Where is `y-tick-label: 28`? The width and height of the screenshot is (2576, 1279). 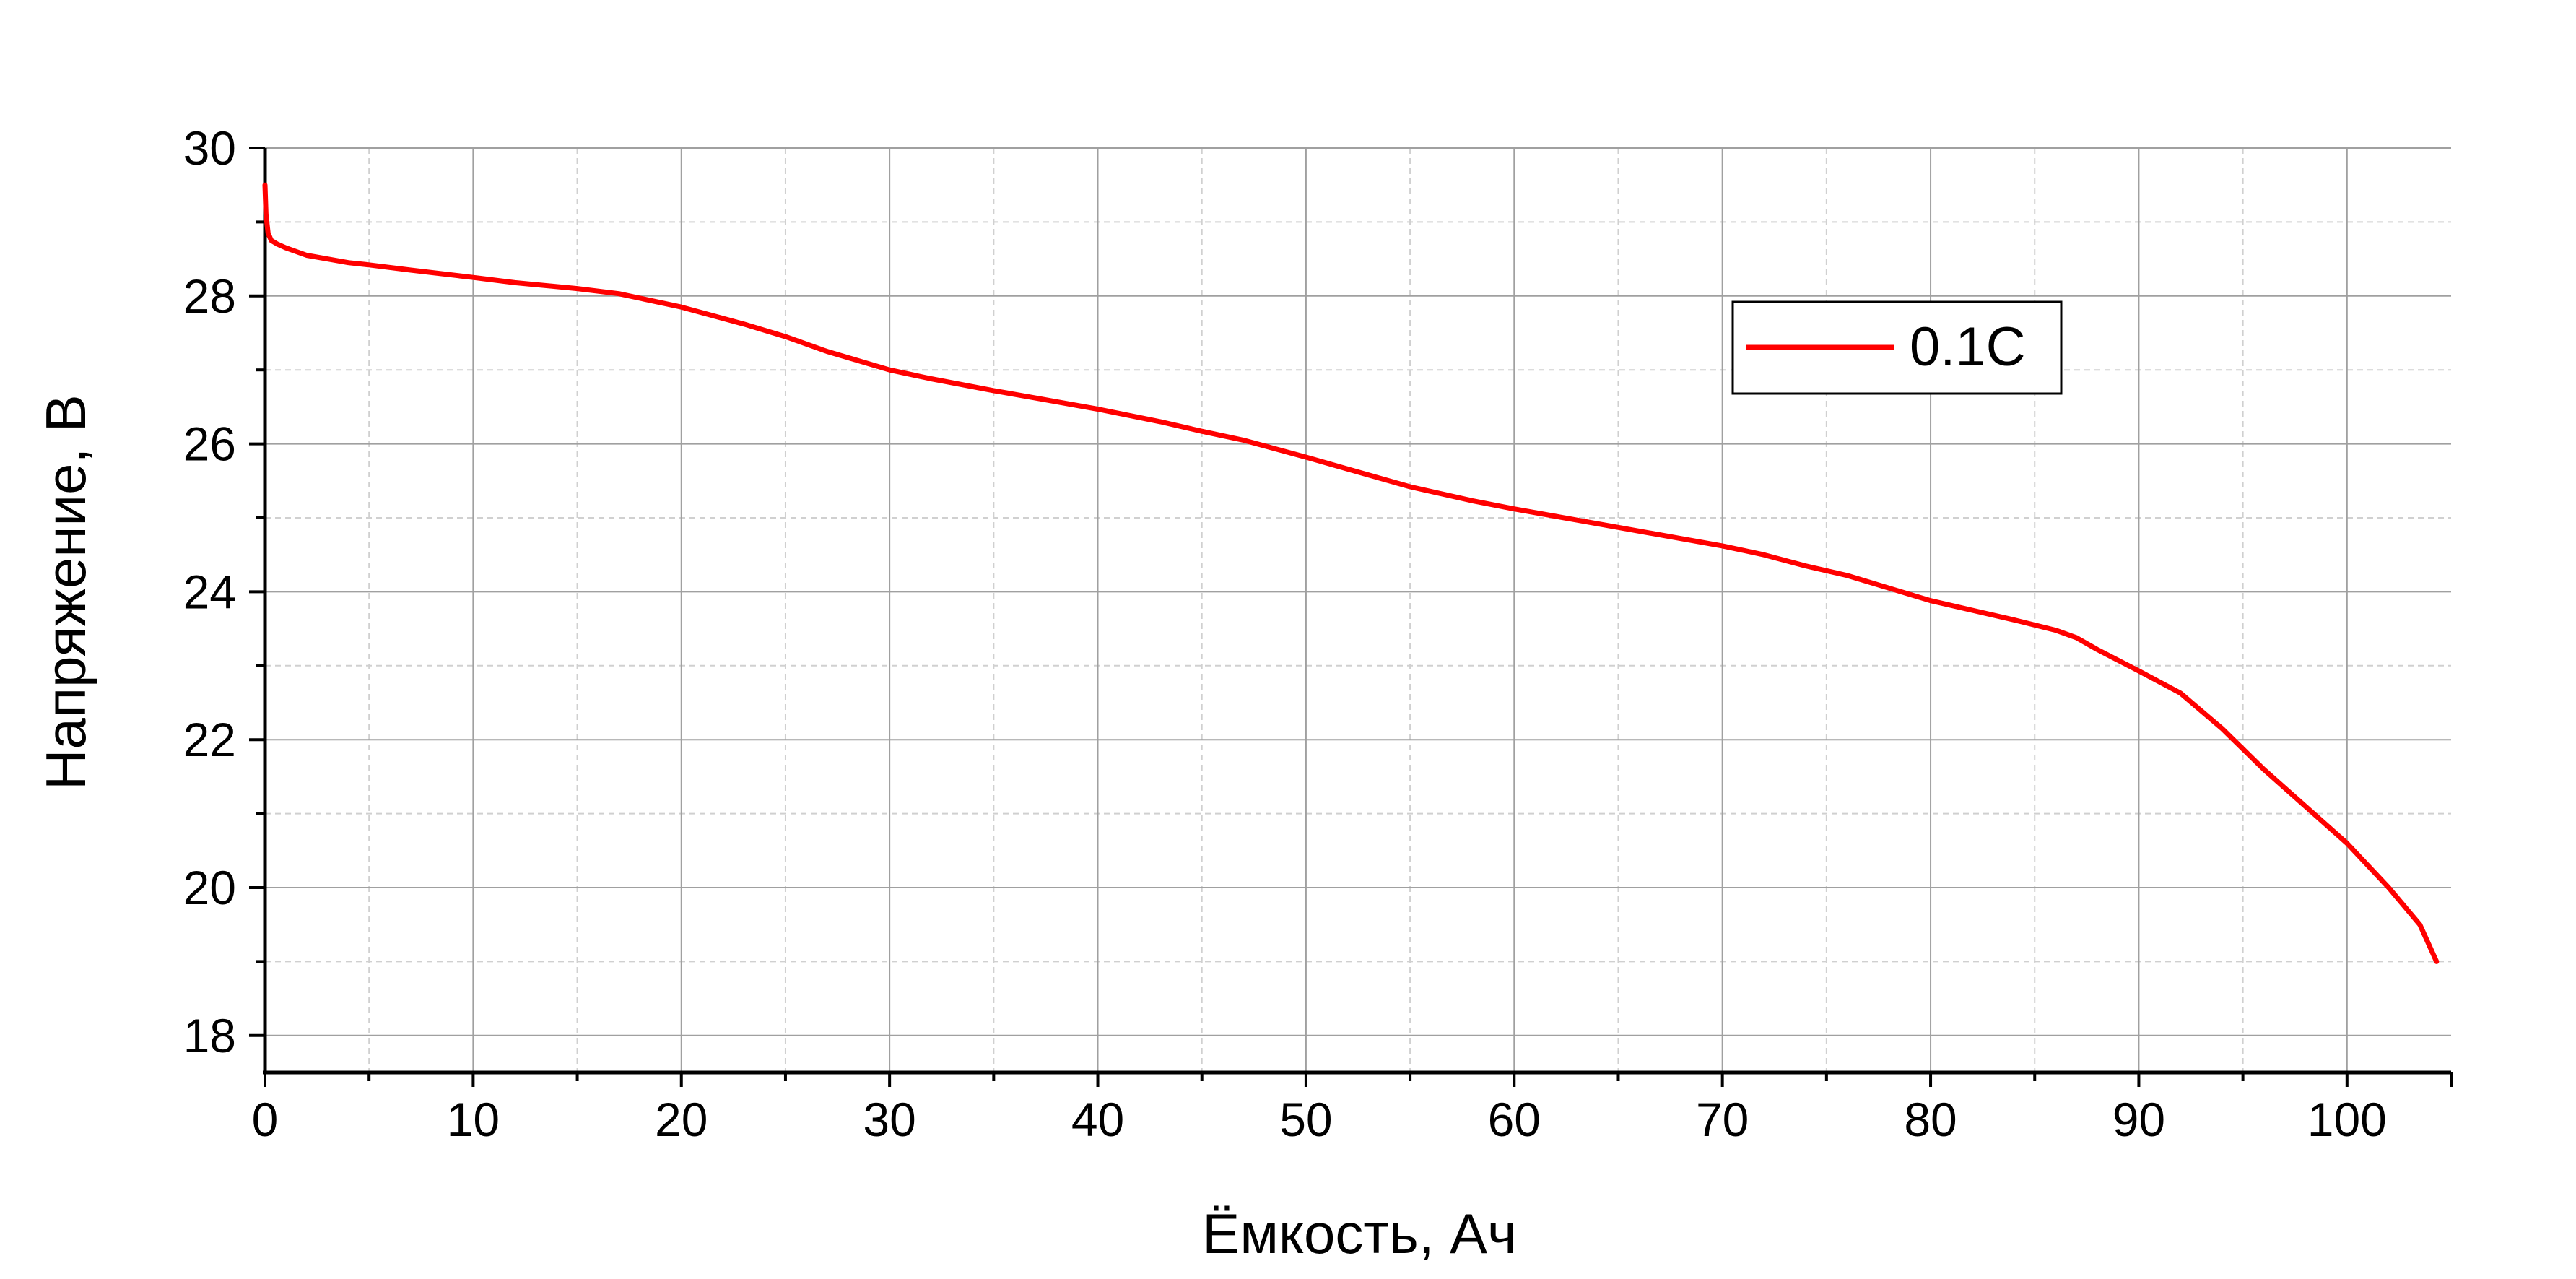
y-tick-label: 28 is located at coordinates (209, 296).